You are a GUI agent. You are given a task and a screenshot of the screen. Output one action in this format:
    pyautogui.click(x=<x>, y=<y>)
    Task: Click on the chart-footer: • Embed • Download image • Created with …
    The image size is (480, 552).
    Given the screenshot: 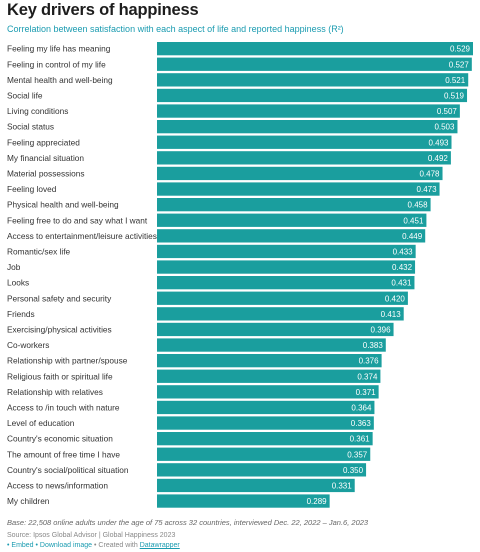 What is the action you would take?
    pyautogui.click(x=93, y=545)
    